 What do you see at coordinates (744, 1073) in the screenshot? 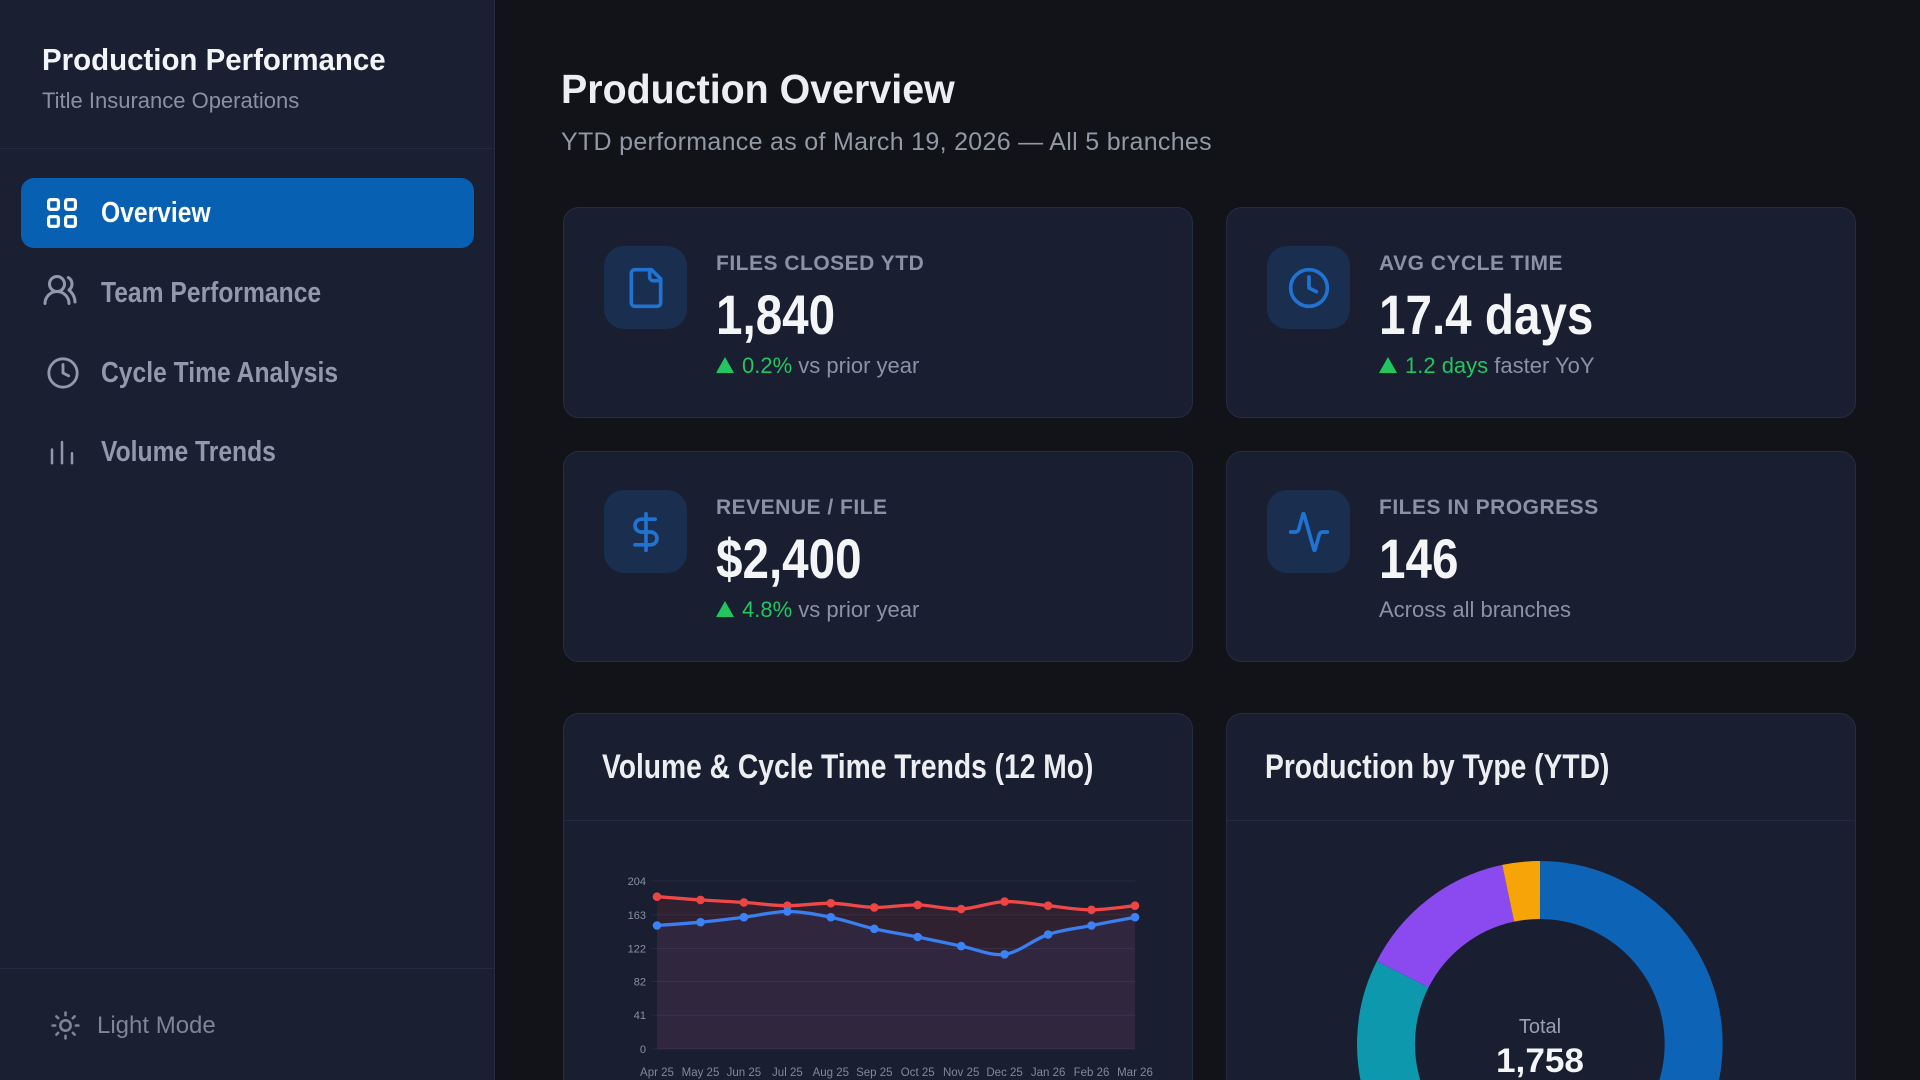
I see `svg-text: Jun 25` at bounding box center [744, 1073].